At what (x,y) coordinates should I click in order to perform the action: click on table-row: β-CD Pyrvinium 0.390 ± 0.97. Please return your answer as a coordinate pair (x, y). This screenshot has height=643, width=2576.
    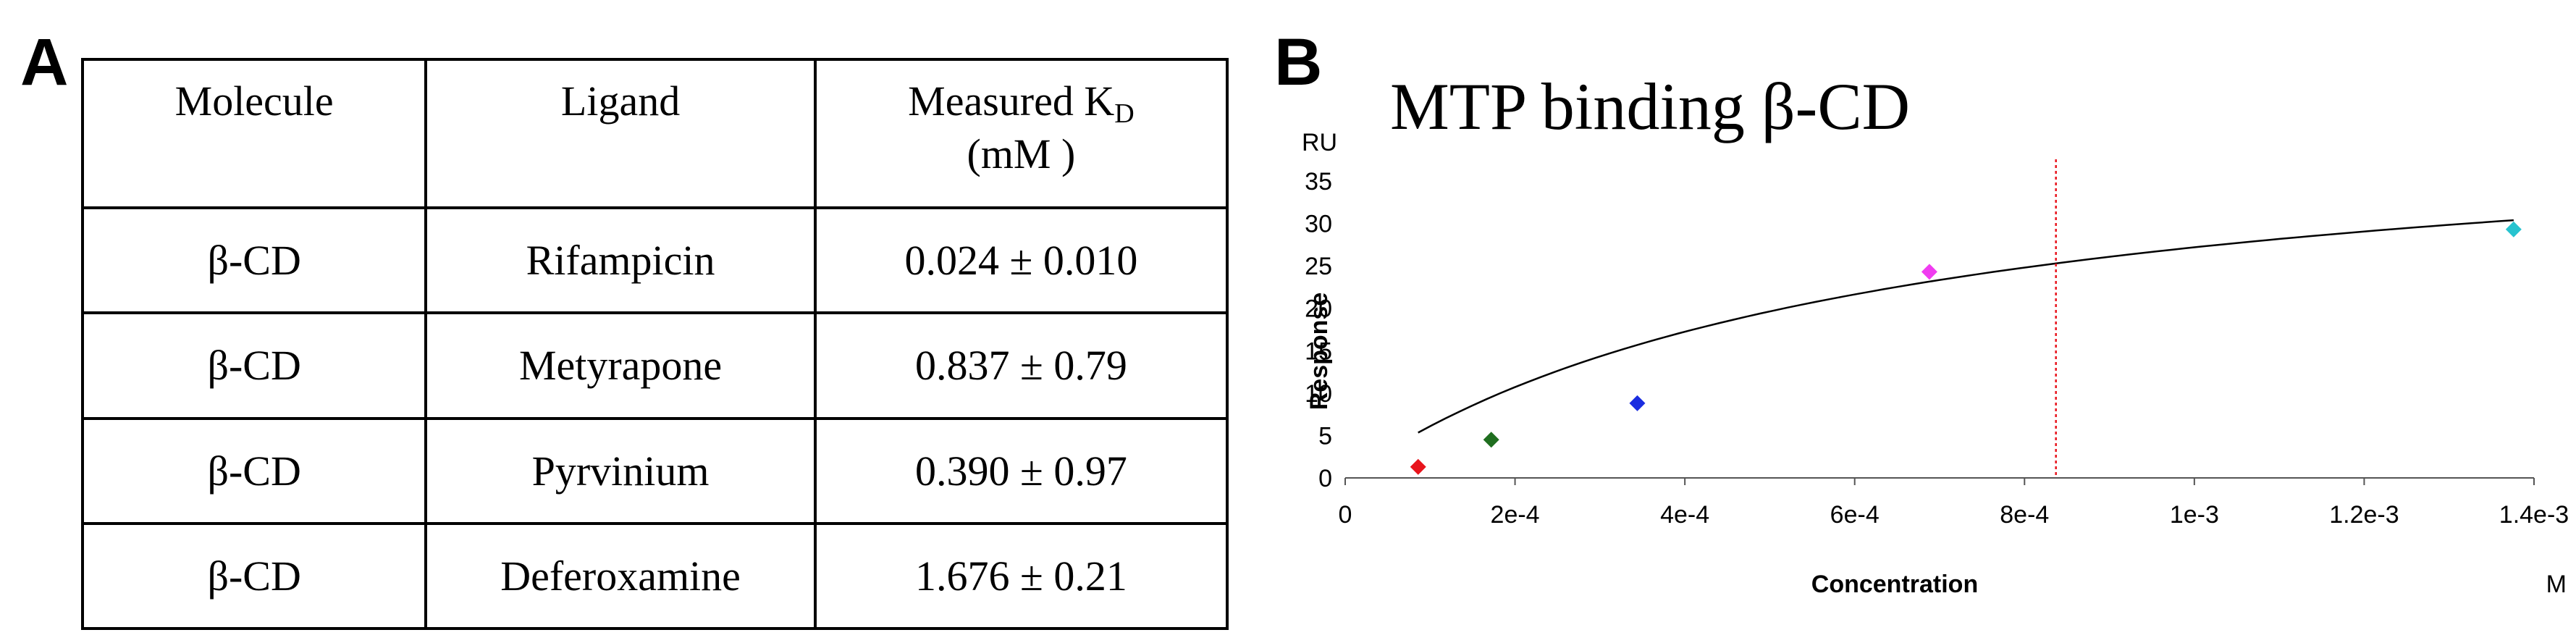
    Looking at the image, I should click on (654, 470).